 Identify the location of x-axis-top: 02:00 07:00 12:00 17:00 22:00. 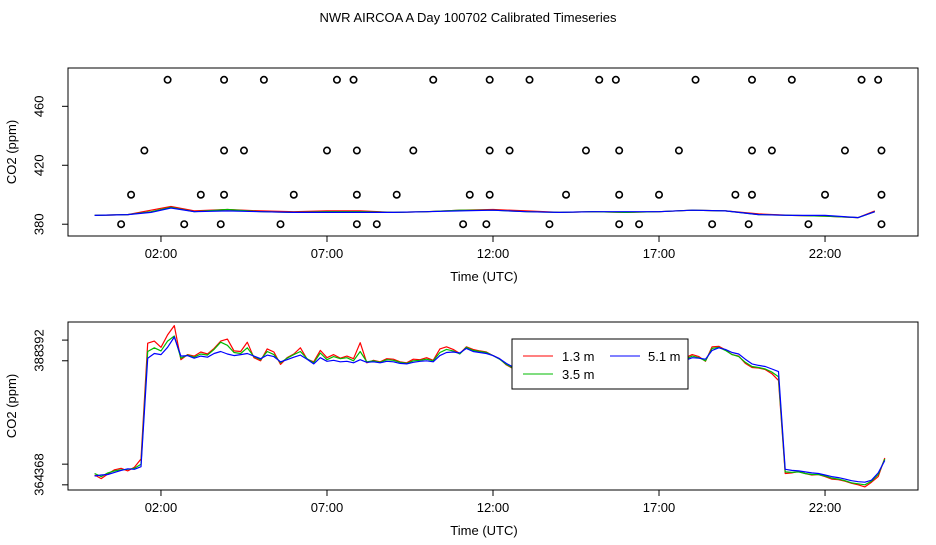
(493, 248).